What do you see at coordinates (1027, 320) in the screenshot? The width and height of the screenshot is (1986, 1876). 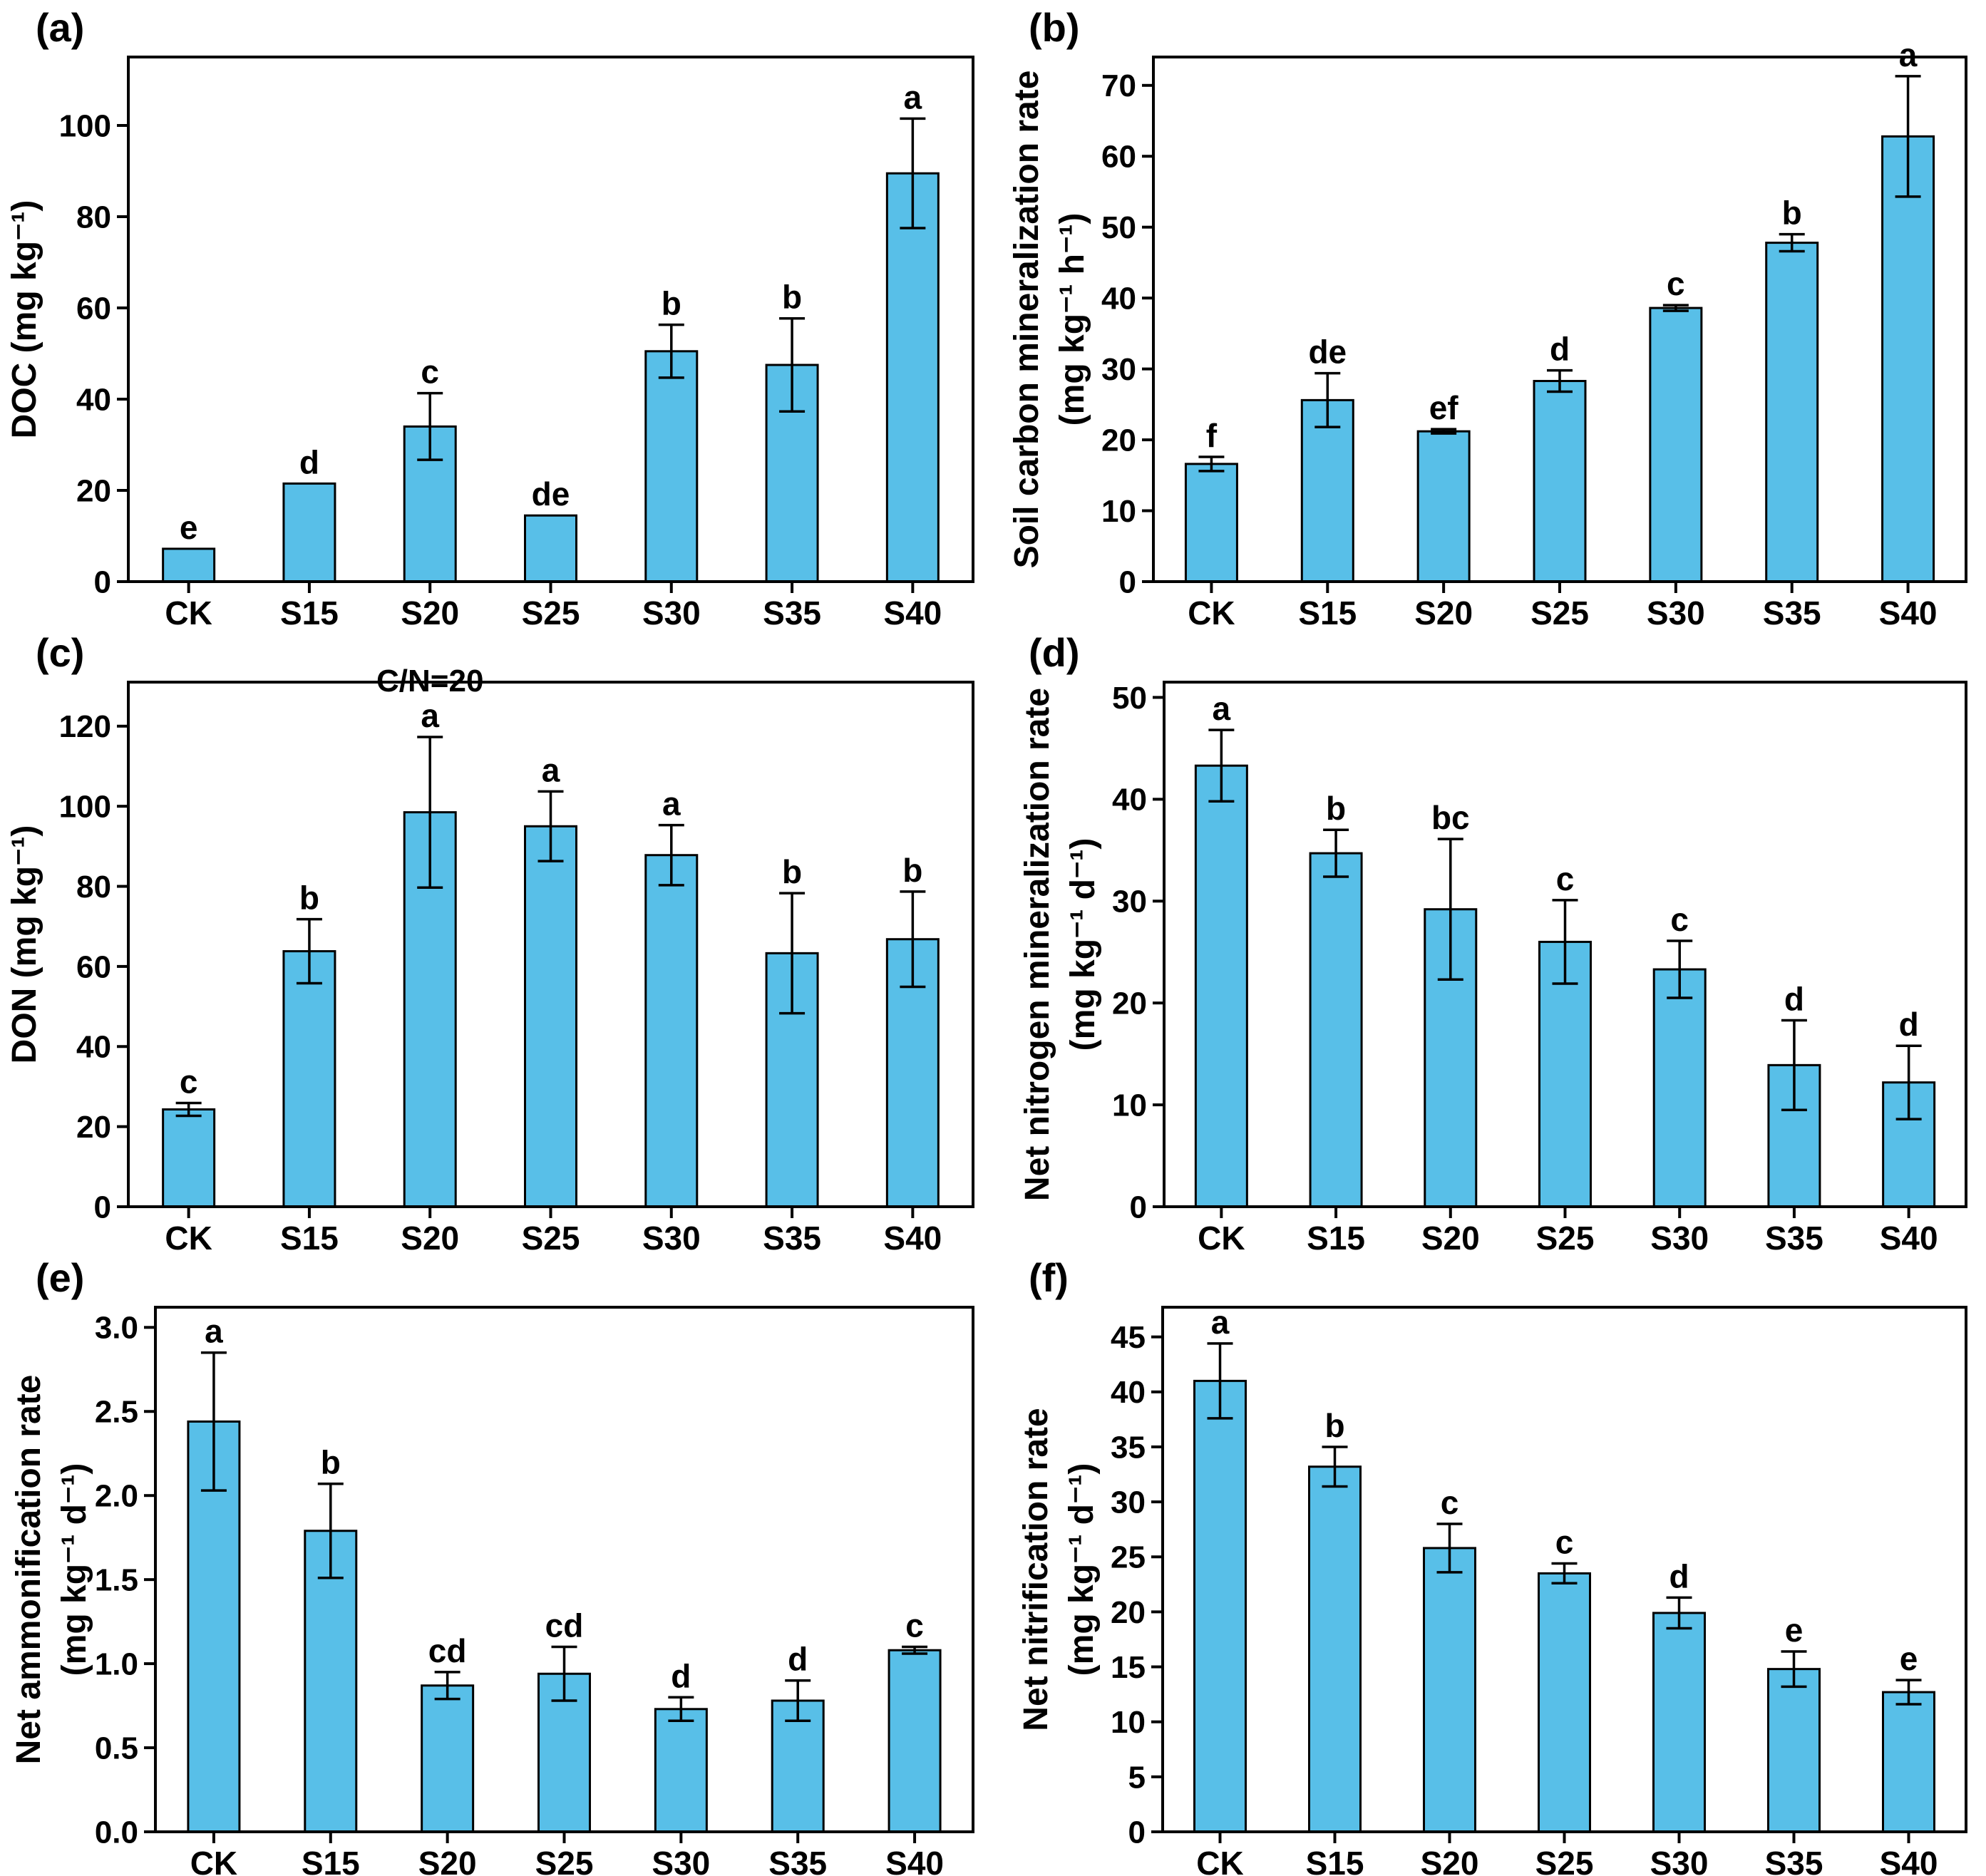 I see `y-axis-title-line-1: Soil carbon mineralization rate` at bounding box center [1027, 320].